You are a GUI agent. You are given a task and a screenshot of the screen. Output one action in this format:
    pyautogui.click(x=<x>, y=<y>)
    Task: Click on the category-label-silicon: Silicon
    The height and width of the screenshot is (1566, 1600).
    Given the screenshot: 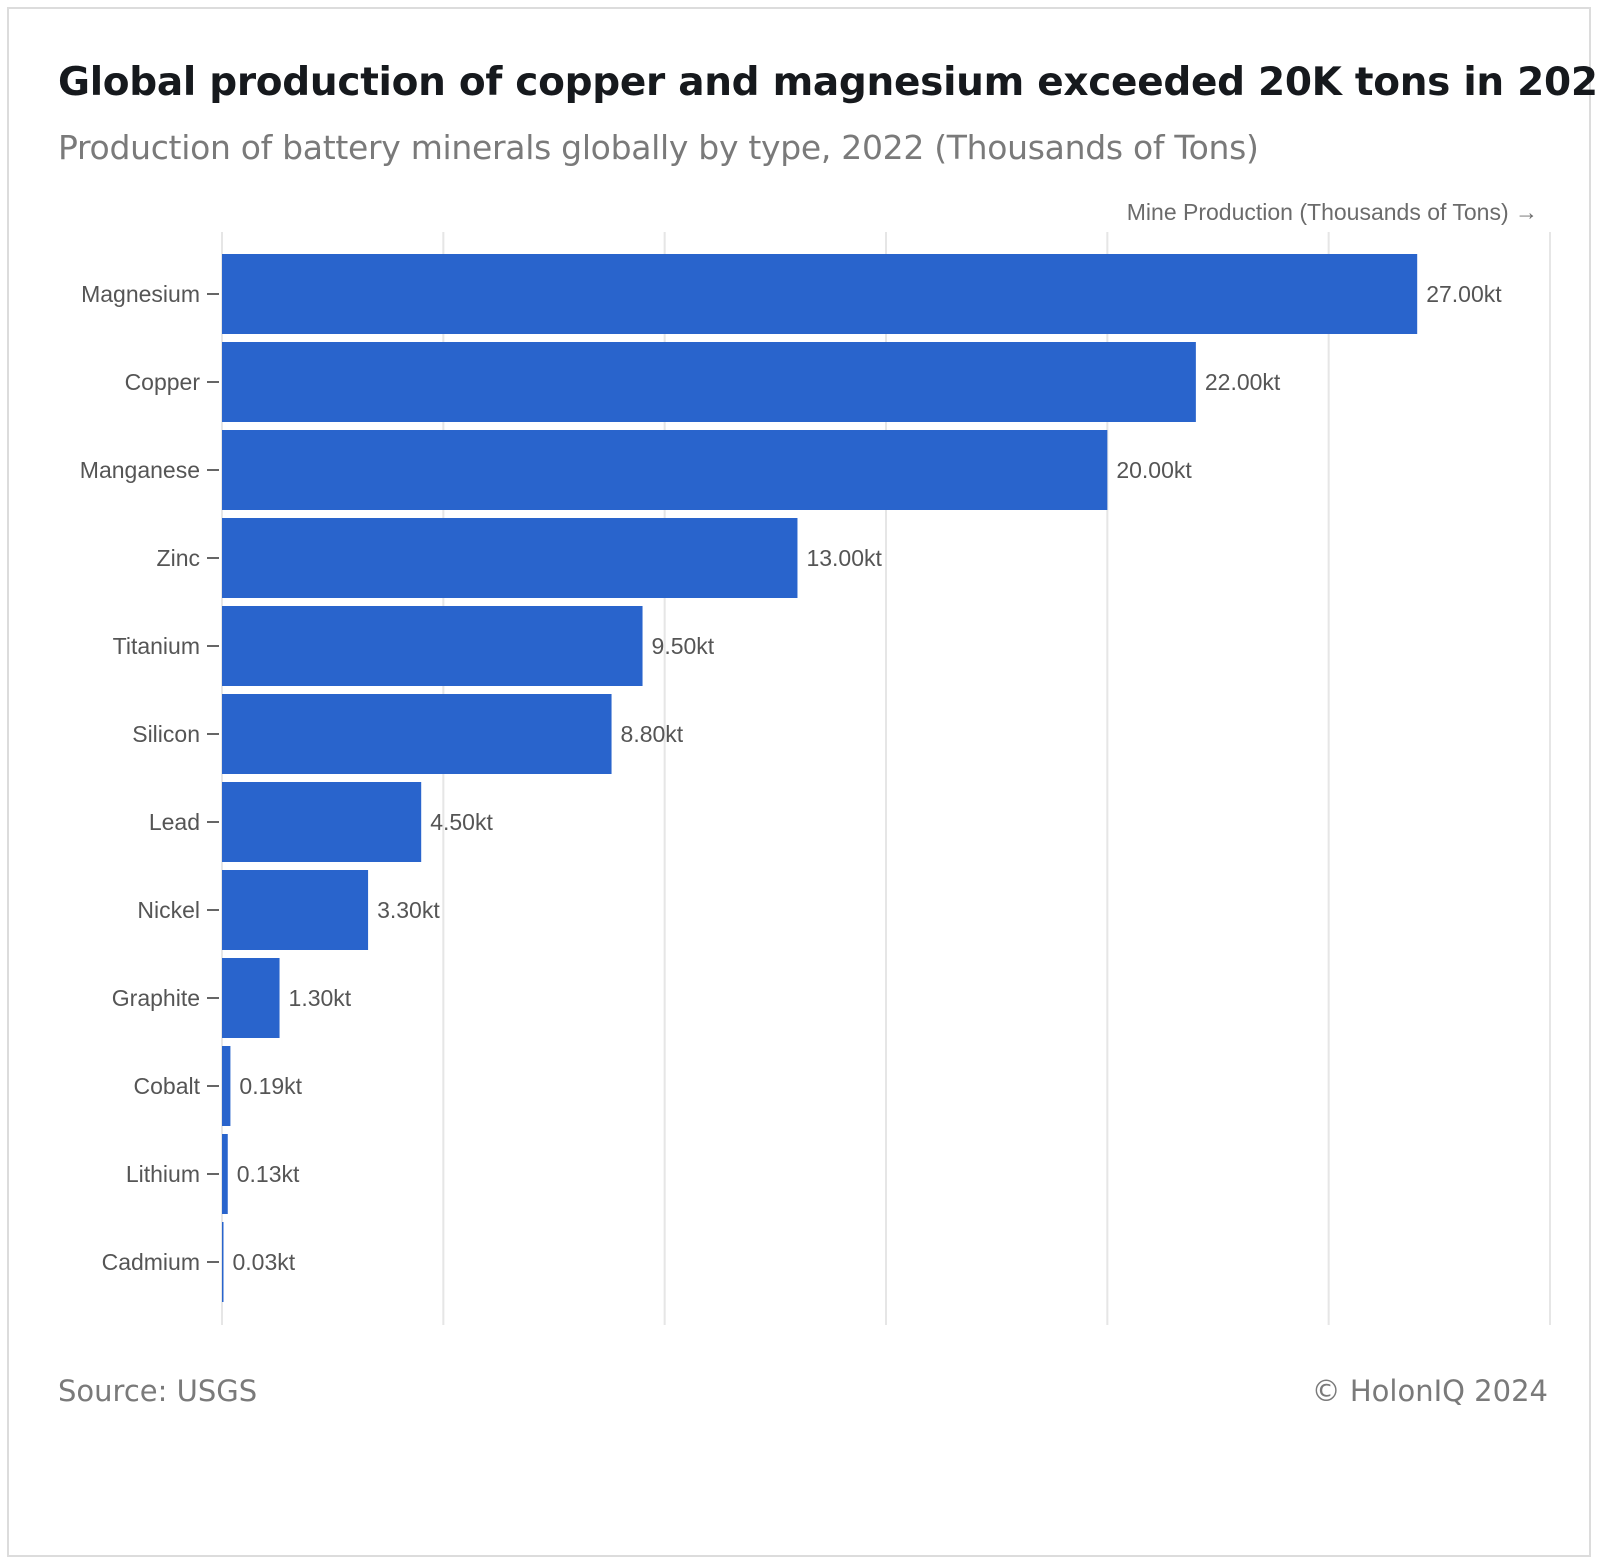 What is the action you would take?
    pyautogui.click(x=166, y=734)
    